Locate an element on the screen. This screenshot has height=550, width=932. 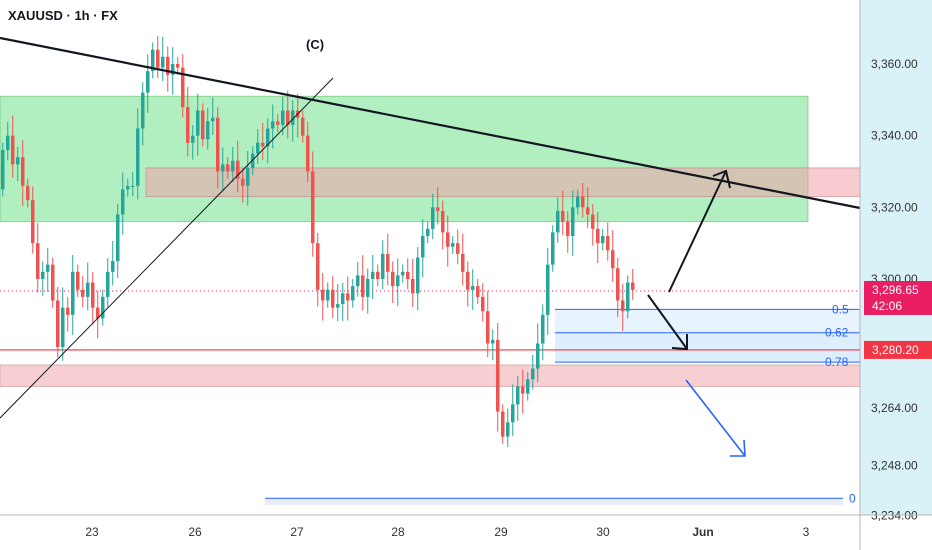
price-tick-label: 3,360.00 is located at coordinates (894, 64).